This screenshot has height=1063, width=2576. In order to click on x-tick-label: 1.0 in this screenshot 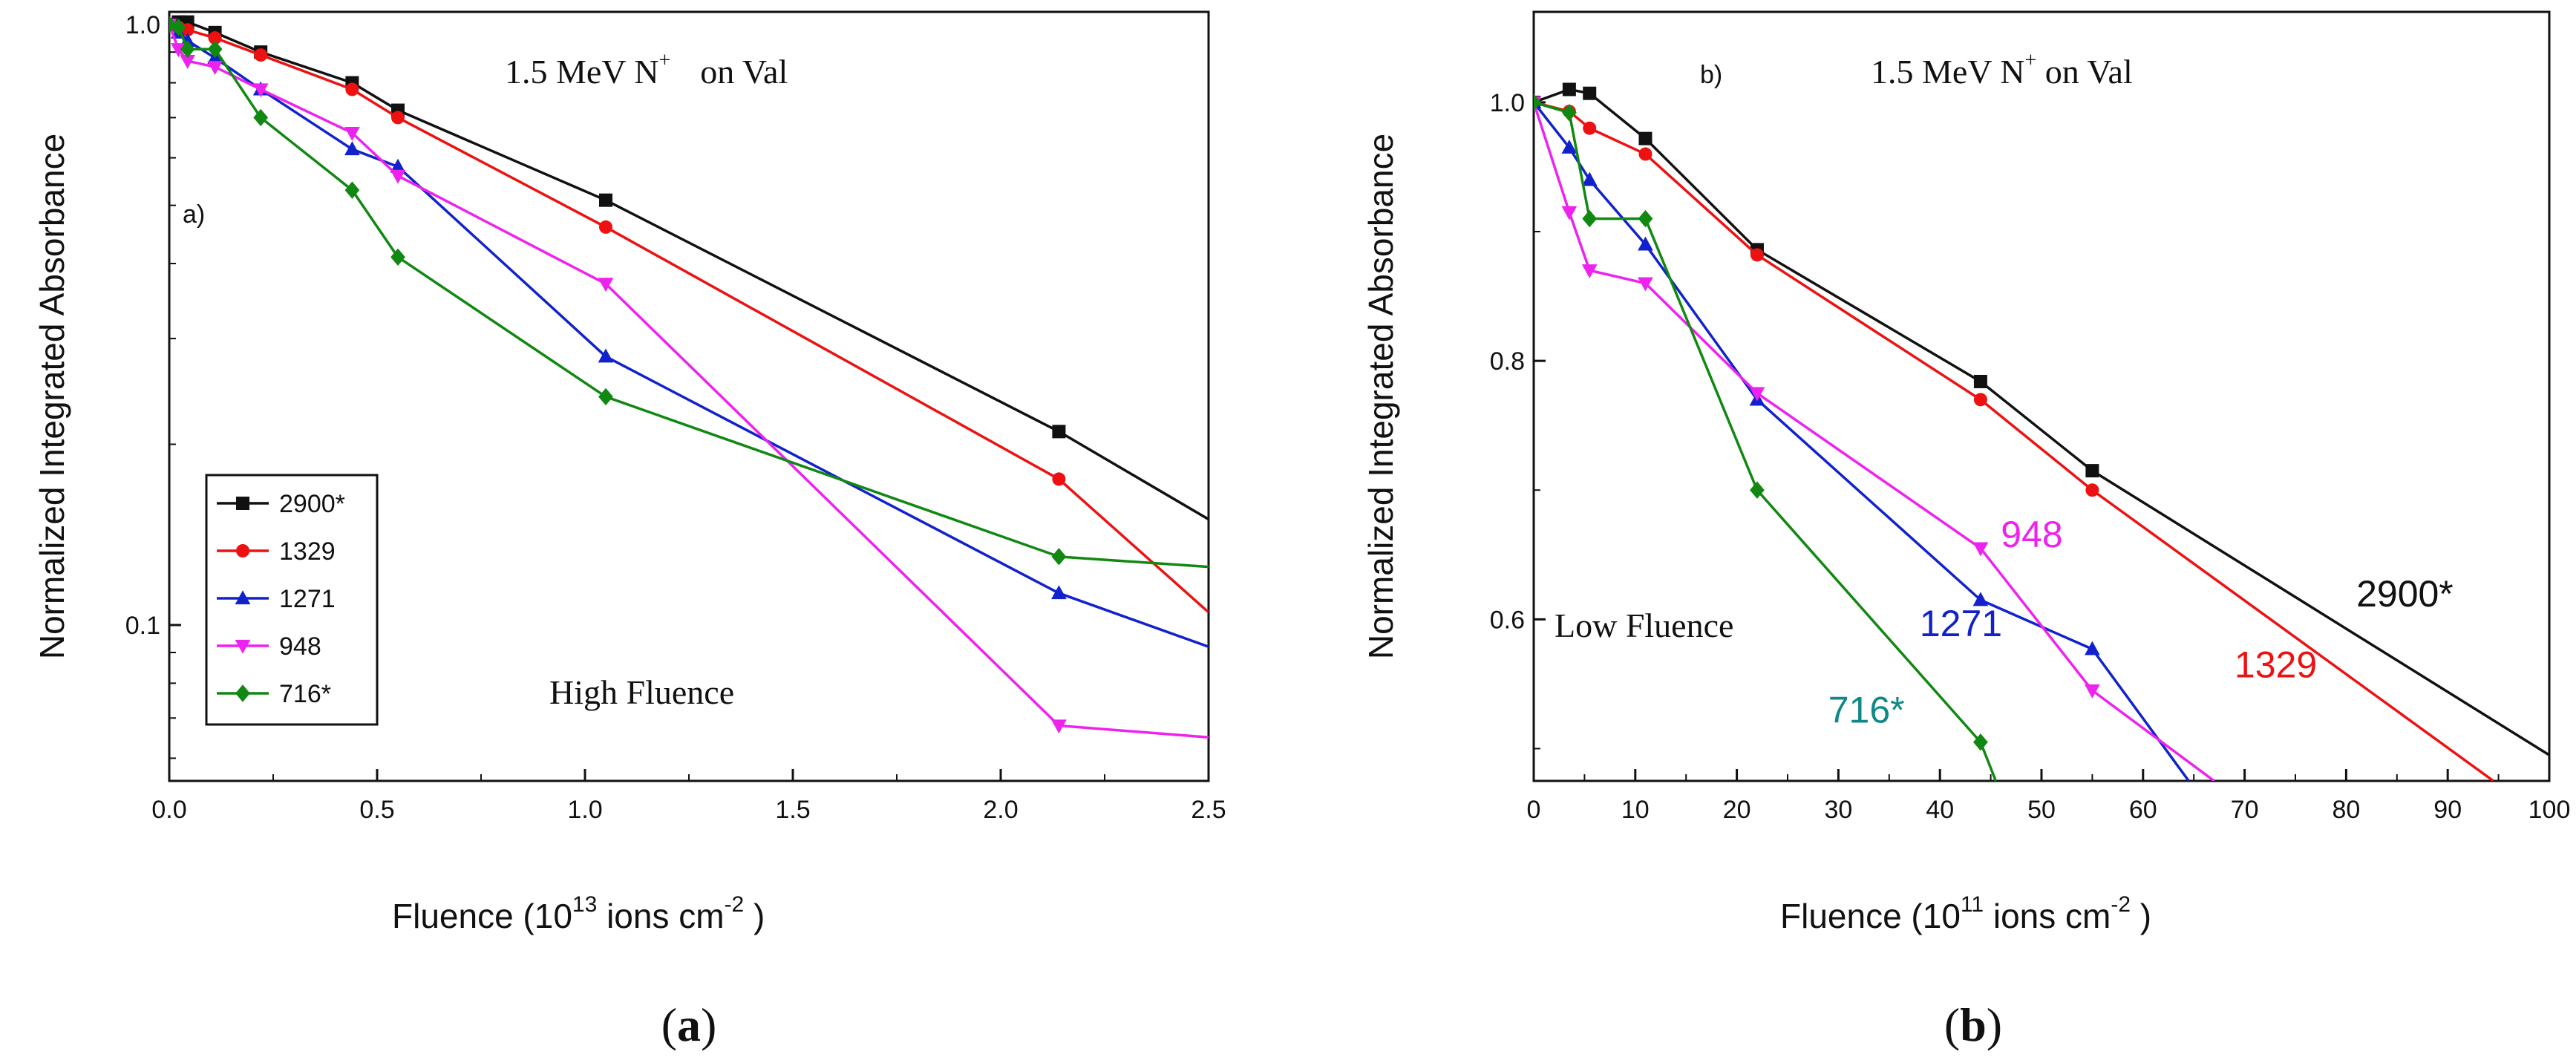, I will do `click(584, 810)`.